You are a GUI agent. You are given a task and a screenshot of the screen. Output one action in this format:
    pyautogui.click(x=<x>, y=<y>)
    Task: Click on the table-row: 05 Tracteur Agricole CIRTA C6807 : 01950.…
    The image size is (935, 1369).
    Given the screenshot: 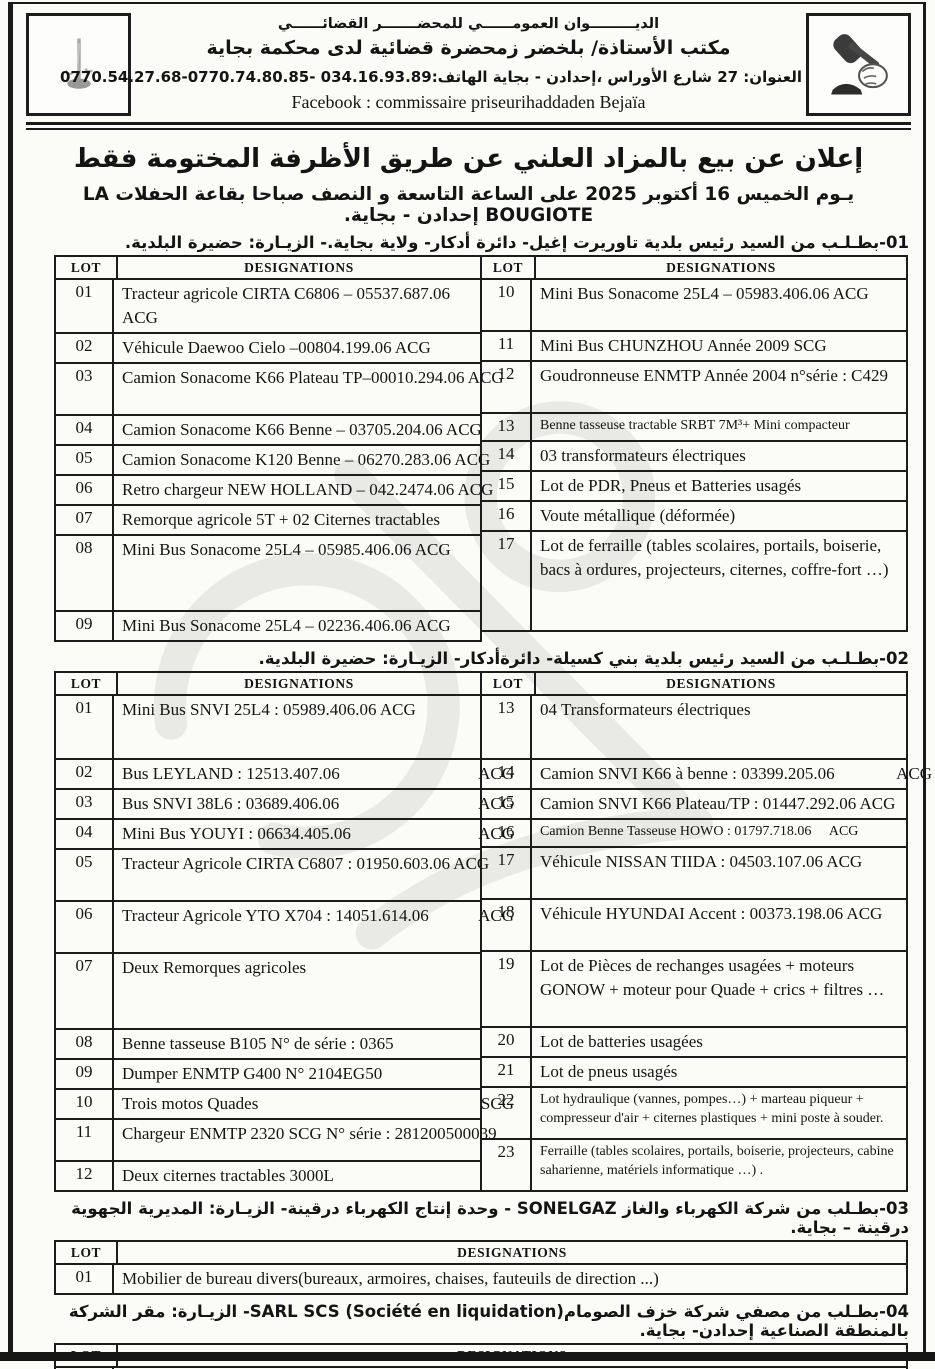 What is the action you would take?
    pyautogui.click(x=272, y=874)
    